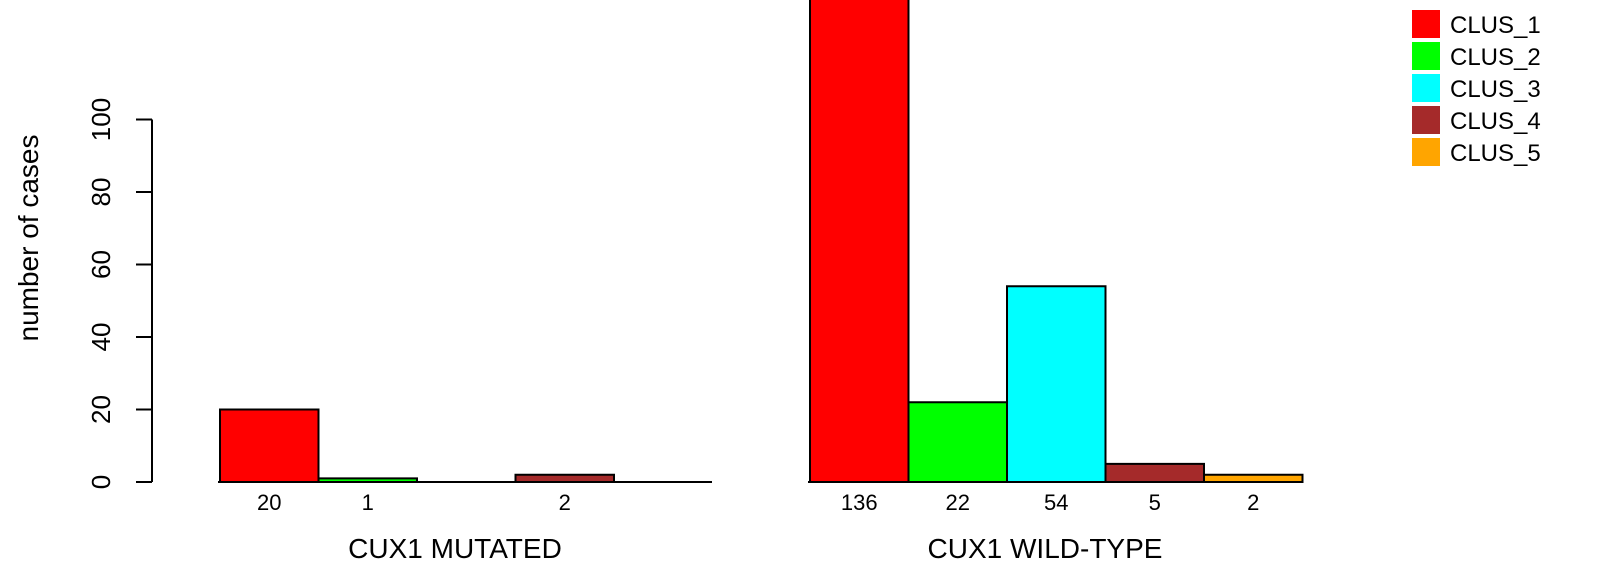  What do you see at coordinates (455, 548) in the screenshot?
I see `group-label: CUX1 MUTATED` at bounding box center [455, 548].